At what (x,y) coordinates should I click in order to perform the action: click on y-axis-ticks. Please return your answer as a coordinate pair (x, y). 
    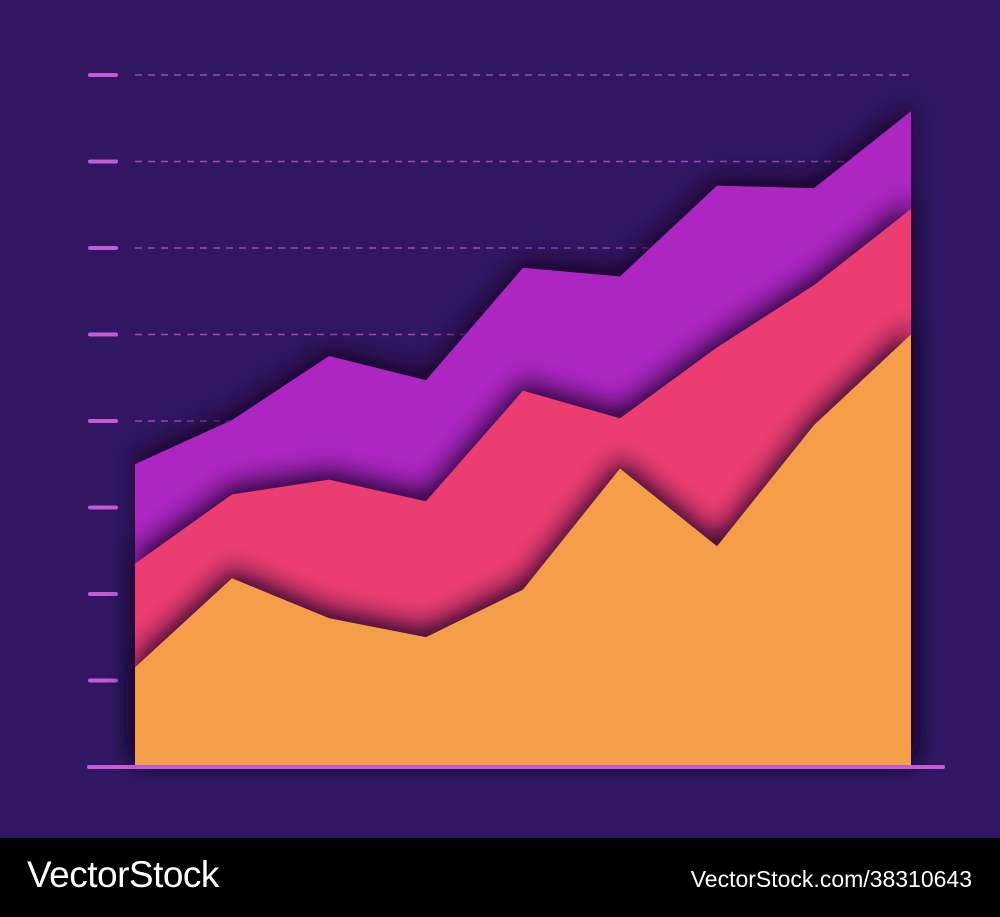
    Looking at the image, I should click on (103, 378).